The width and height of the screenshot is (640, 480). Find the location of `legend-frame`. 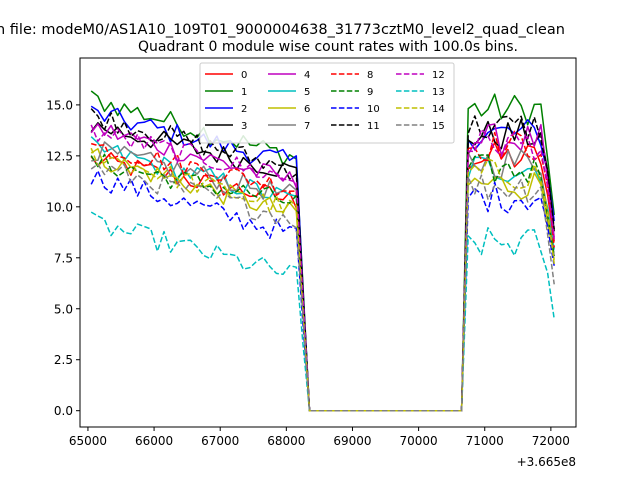

legend-frame is located at coordinates (327, 103).